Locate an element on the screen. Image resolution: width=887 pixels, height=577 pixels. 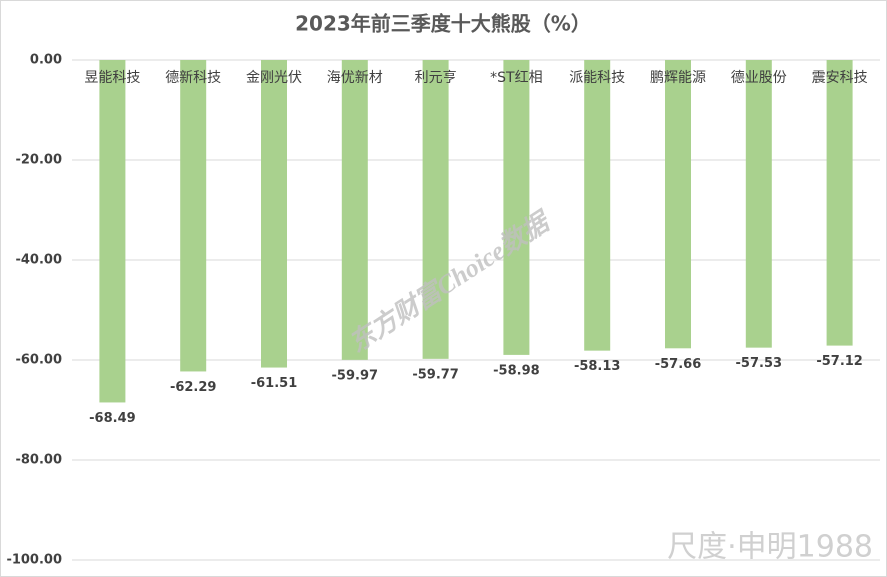
x-tick-label: 震安科技 is located at coordinates (840, 78).